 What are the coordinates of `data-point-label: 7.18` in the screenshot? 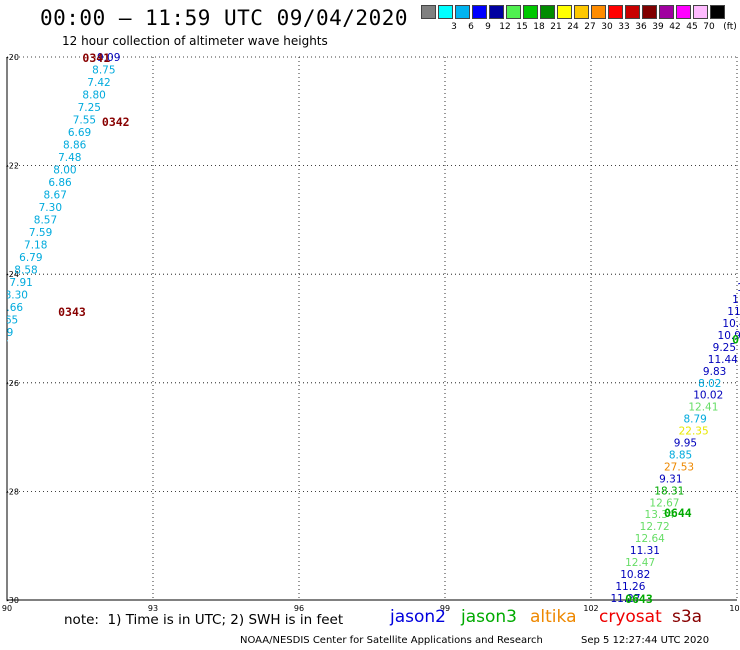 It's located at (35, 245).